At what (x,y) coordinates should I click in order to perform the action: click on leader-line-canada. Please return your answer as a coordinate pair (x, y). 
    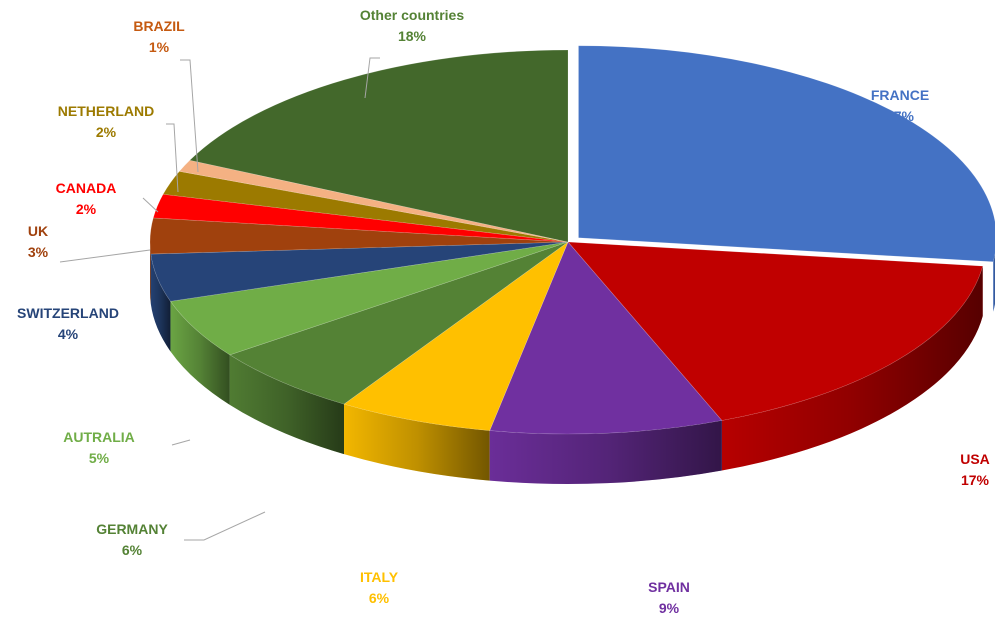
    Looking at the image, I should click on (150, 205).